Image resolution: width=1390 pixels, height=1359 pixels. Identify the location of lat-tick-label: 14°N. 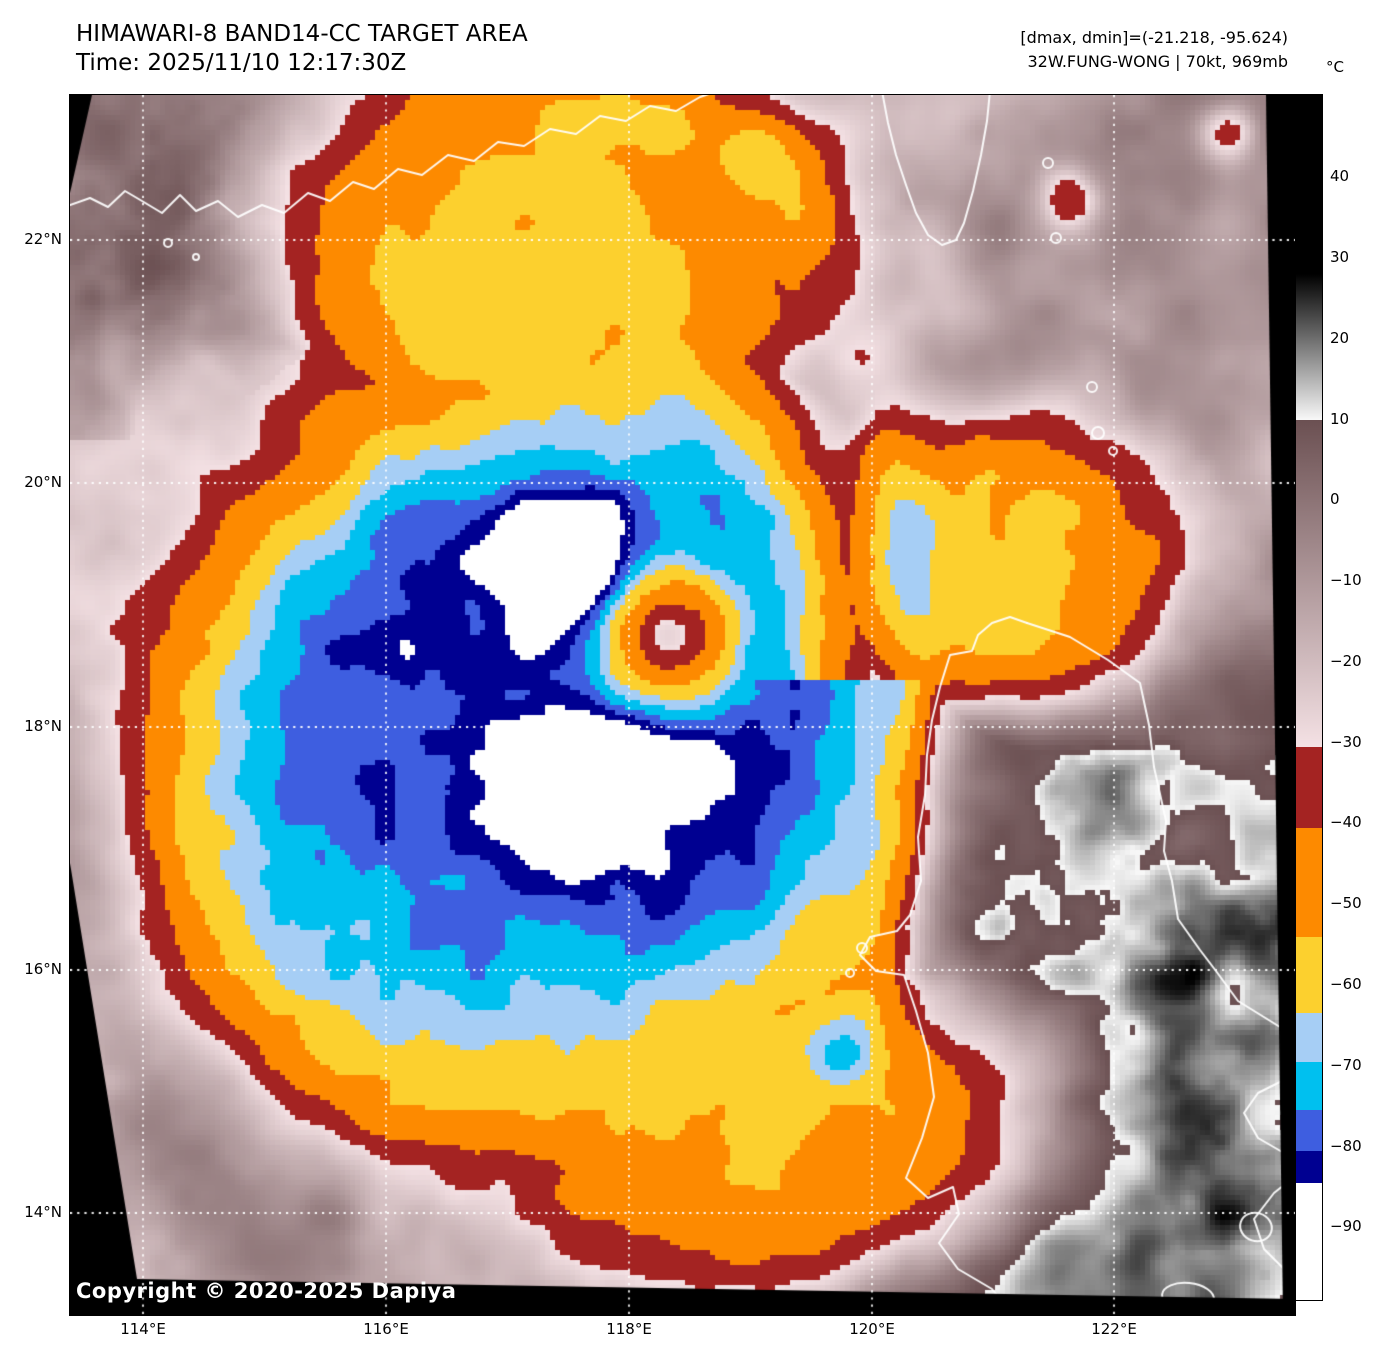
(43, 1212).